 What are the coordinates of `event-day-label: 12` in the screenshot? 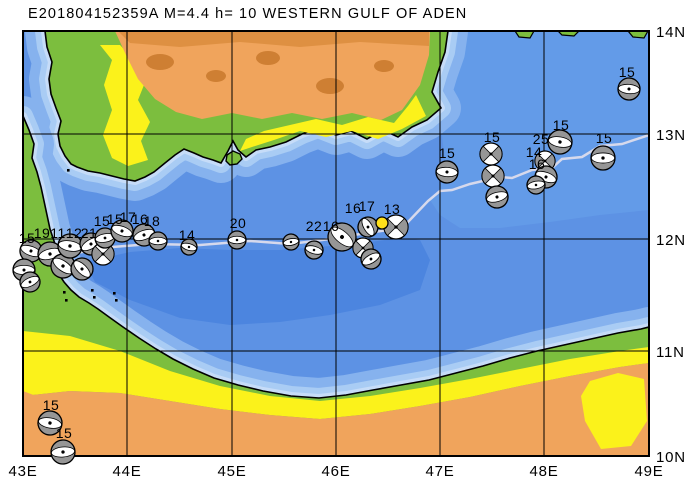 It's located at (74, 233).